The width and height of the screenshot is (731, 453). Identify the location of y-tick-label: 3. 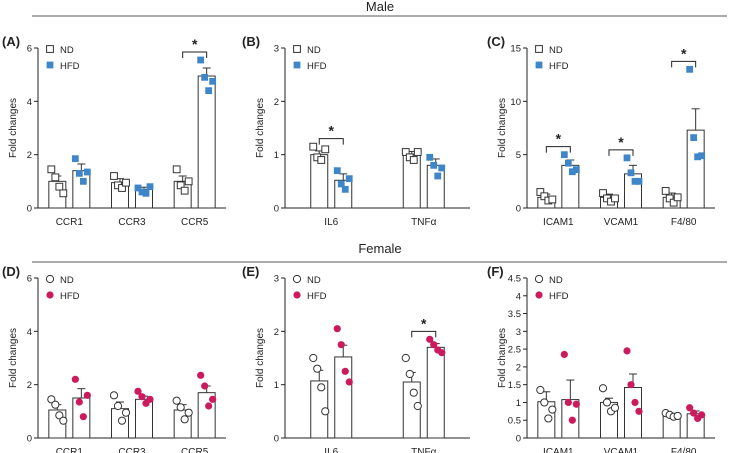
(518, 332).